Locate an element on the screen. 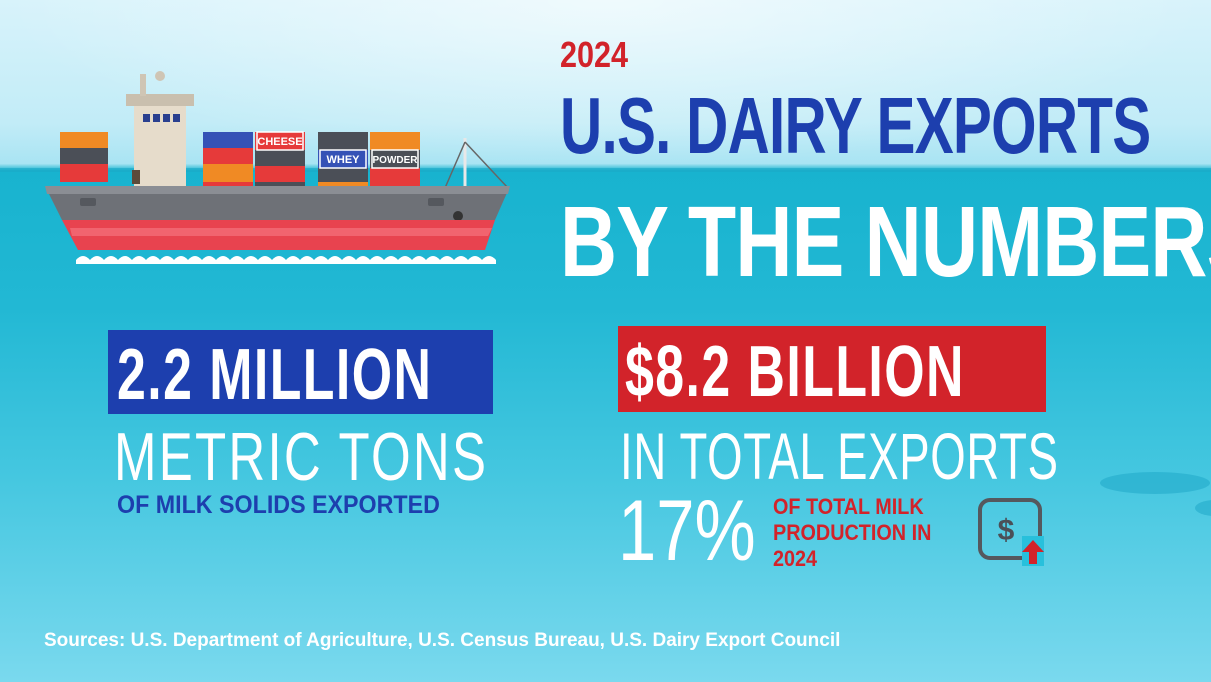 Image resolution: width=1211 pixels, height=682 pixels. report-year: 2024 is located at coordinates (594, 54).